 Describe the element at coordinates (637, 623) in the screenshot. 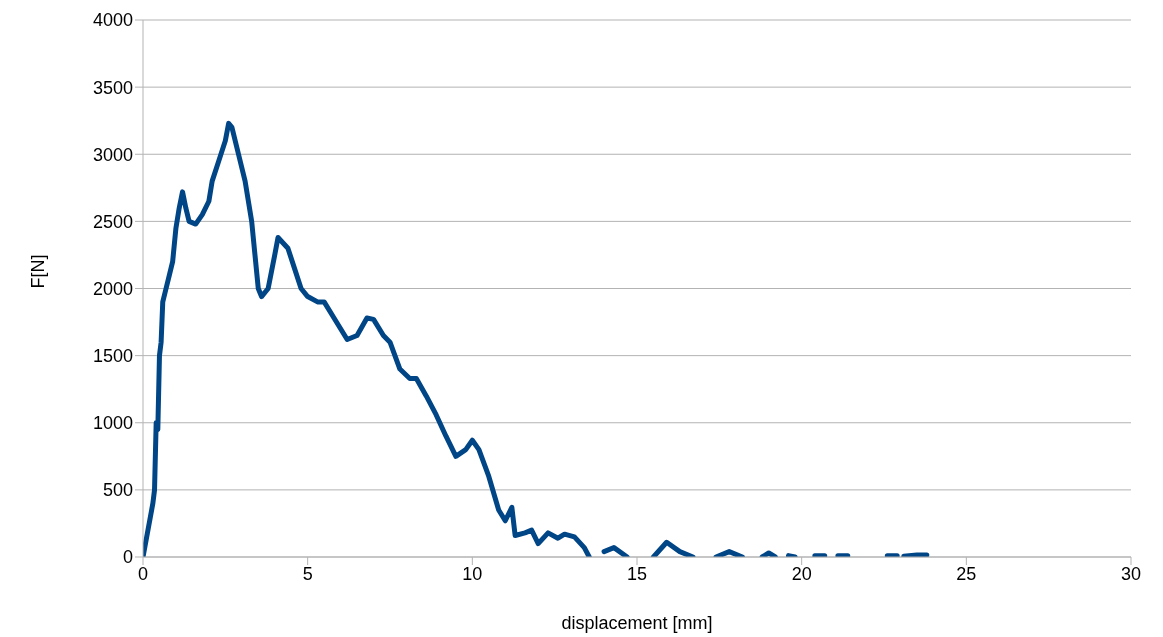

I see `x-axis-title: displacement [mm]` at that location.